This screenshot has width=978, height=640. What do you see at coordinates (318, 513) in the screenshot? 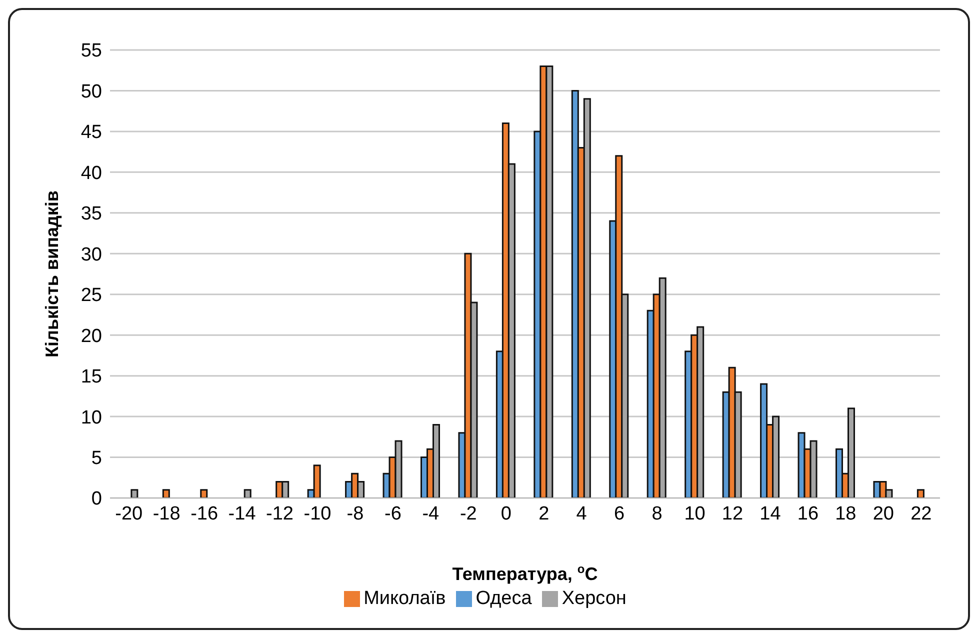
I see `x-tick-label: -10` at bounding box center [318, 513].